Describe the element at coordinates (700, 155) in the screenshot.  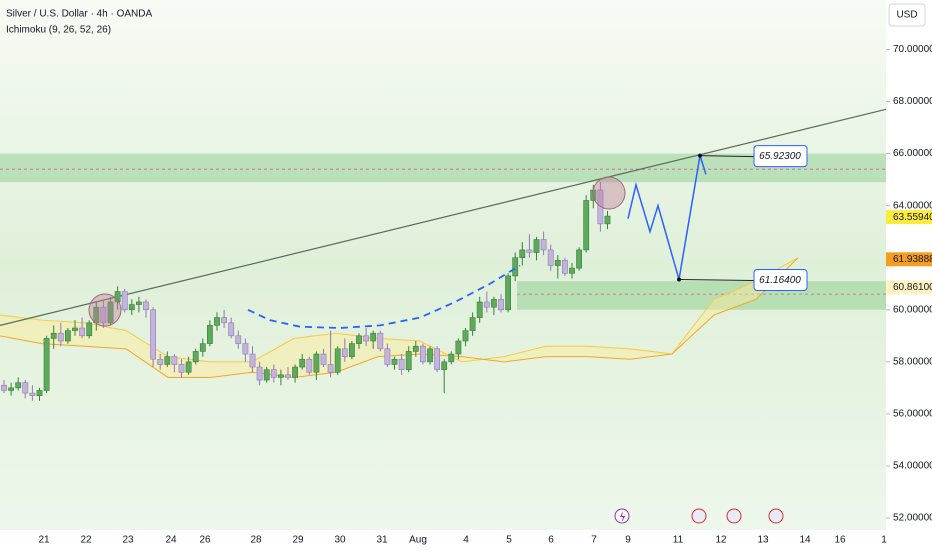
I see `annotation-point` at that location.